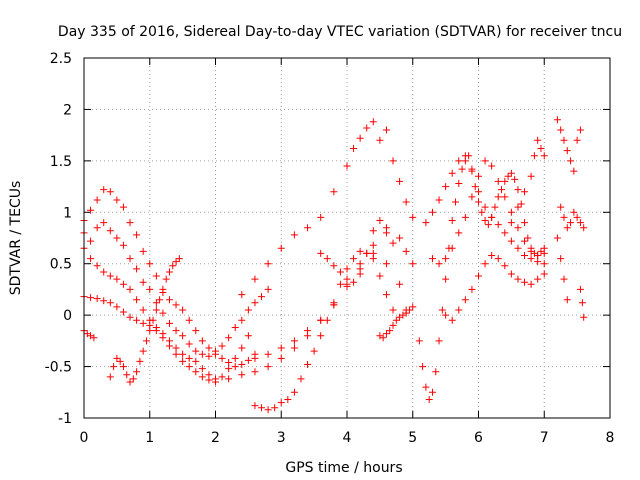  What do you see at coordinates (61, 265) in the screenshot?
I see `y-tick-label: 0.5` at bounding box center [61, 265].